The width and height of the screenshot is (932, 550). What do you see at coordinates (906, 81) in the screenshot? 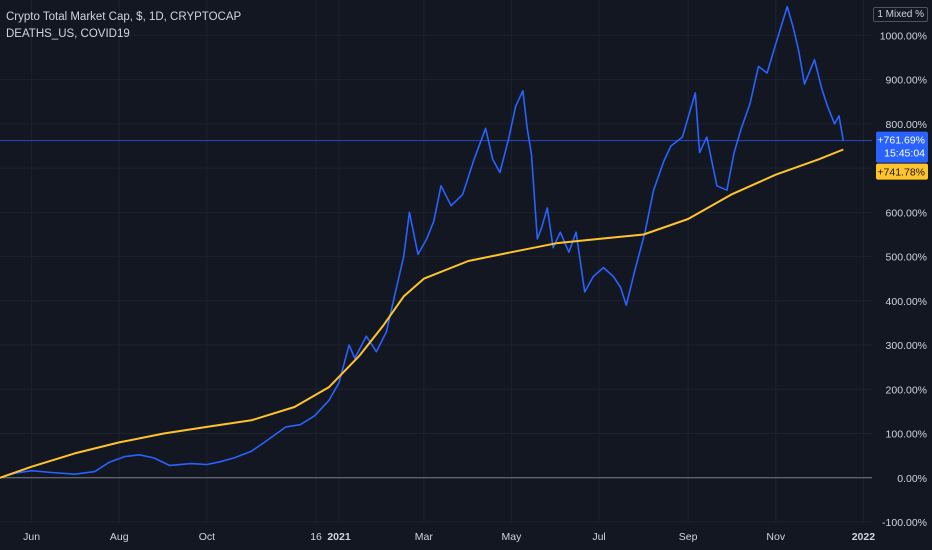
I see `y-tick-label: 900.00%` at bounding box center [906, 81].